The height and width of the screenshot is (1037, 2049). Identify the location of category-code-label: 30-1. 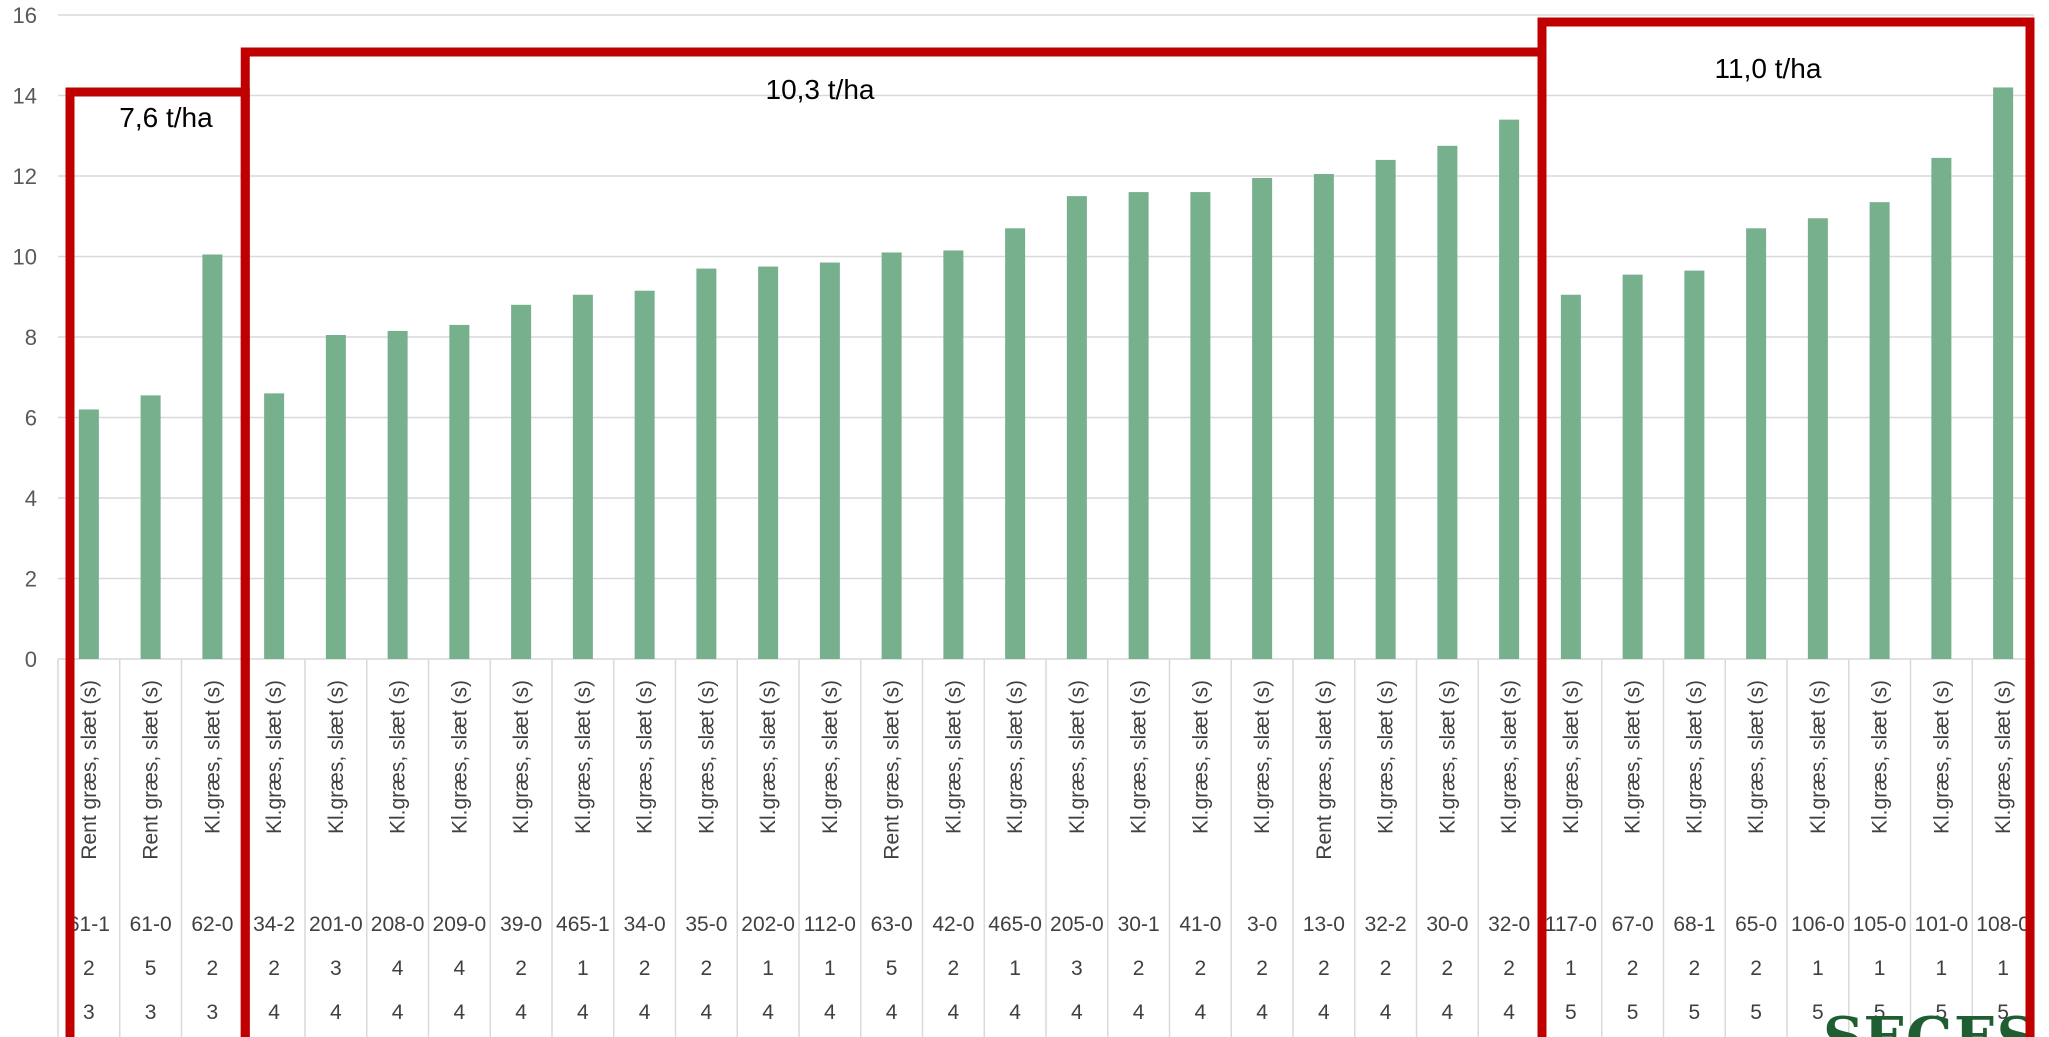
(1139, 924).